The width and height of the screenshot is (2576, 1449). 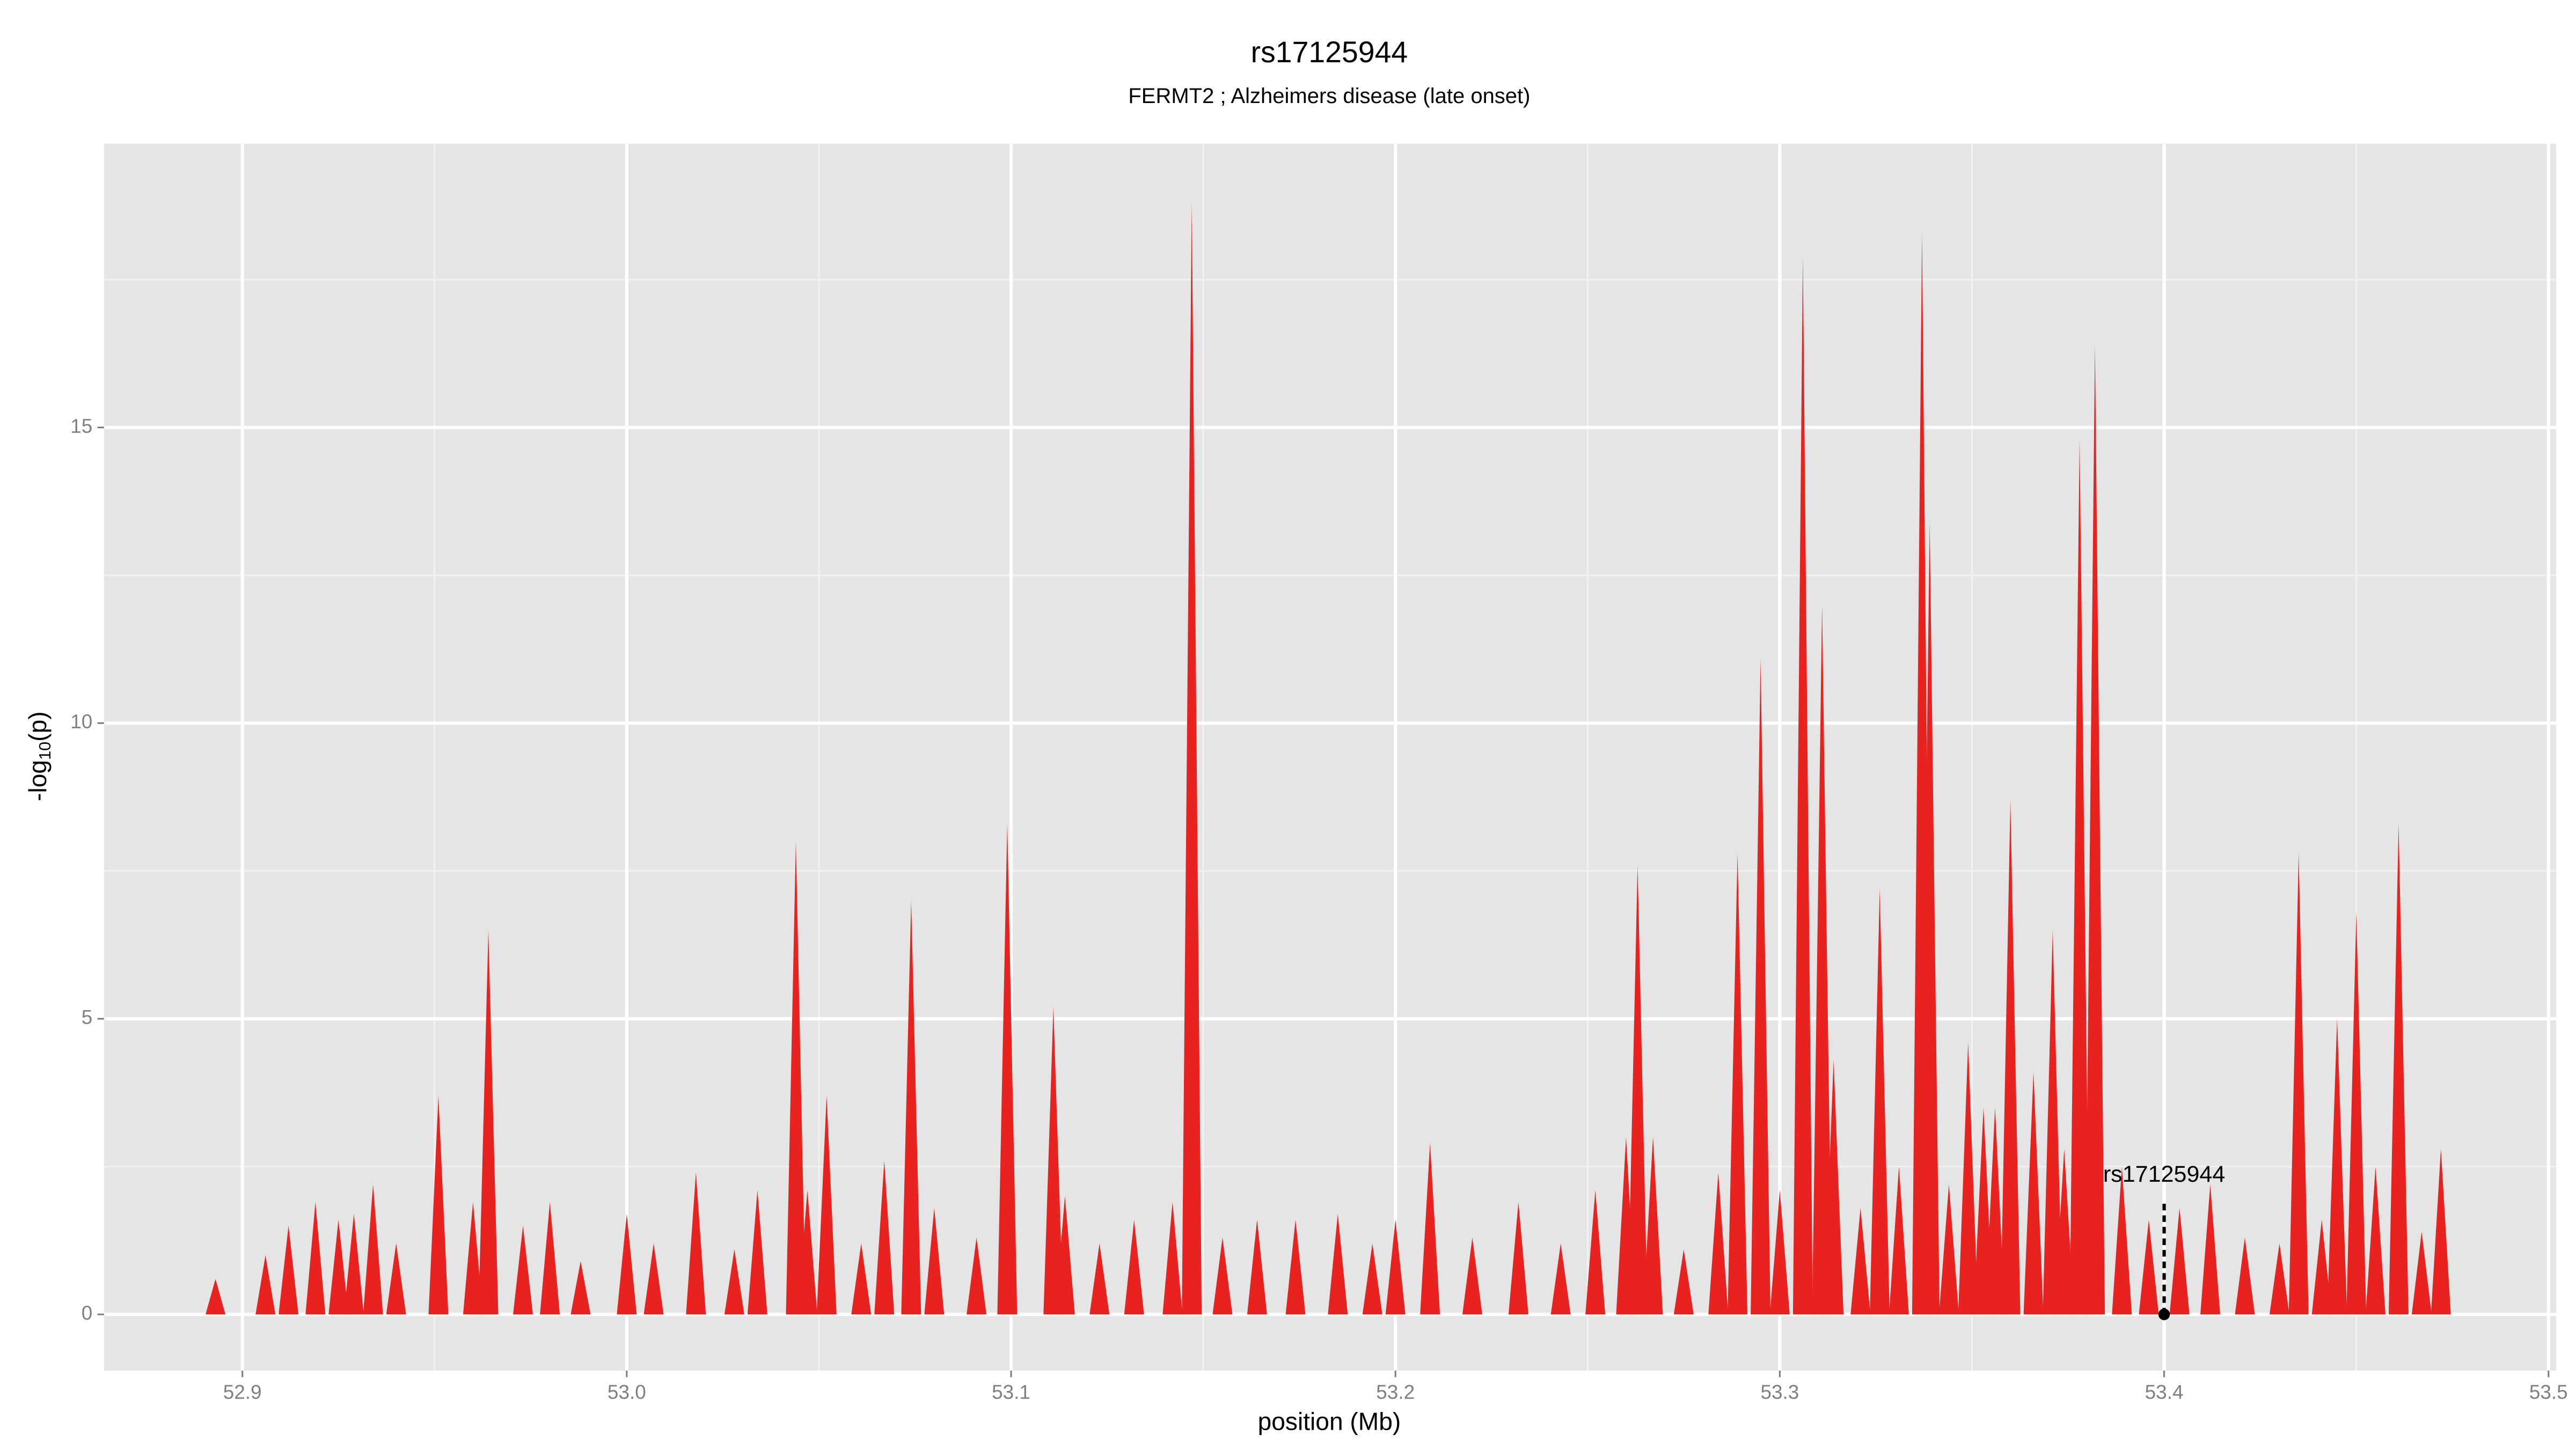 I want to click on y-label-part: -log, so click(x=38, y=780).